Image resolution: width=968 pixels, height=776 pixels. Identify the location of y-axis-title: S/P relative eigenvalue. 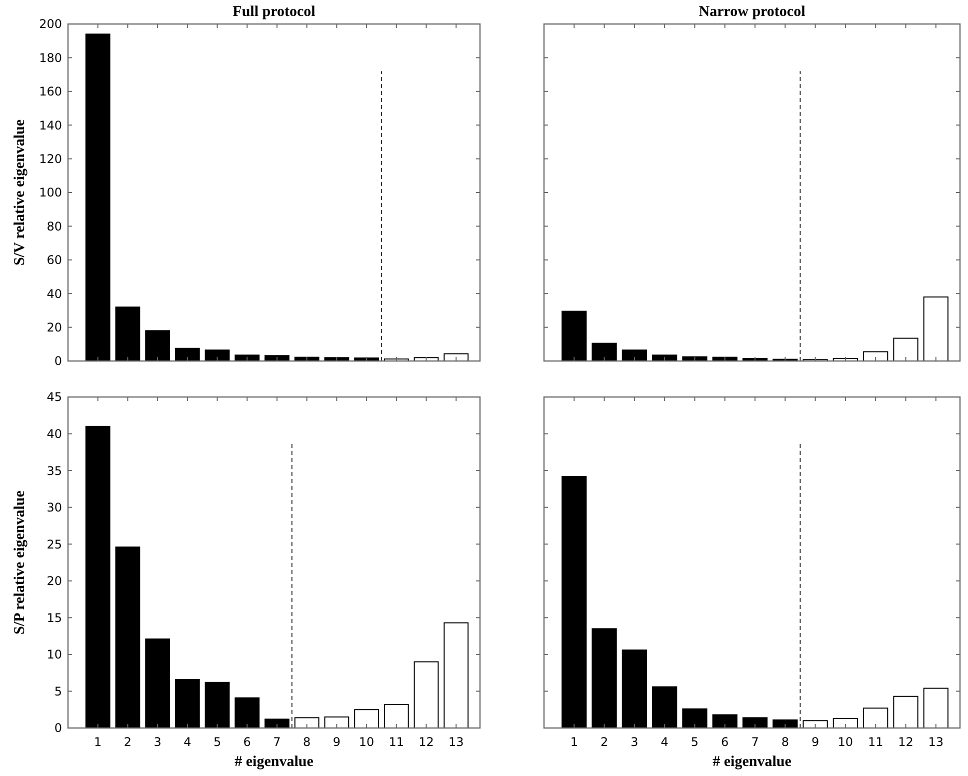
(20, 562).